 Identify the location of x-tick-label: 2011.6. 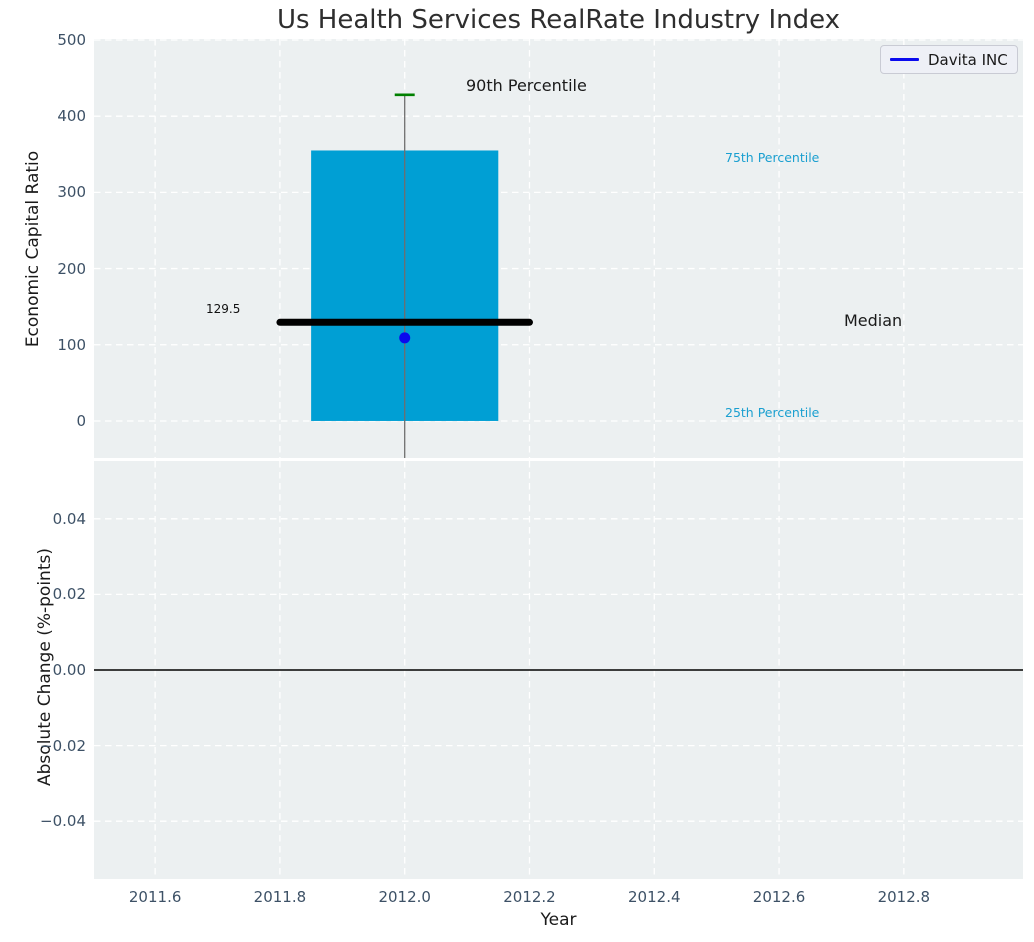
(155, 897).